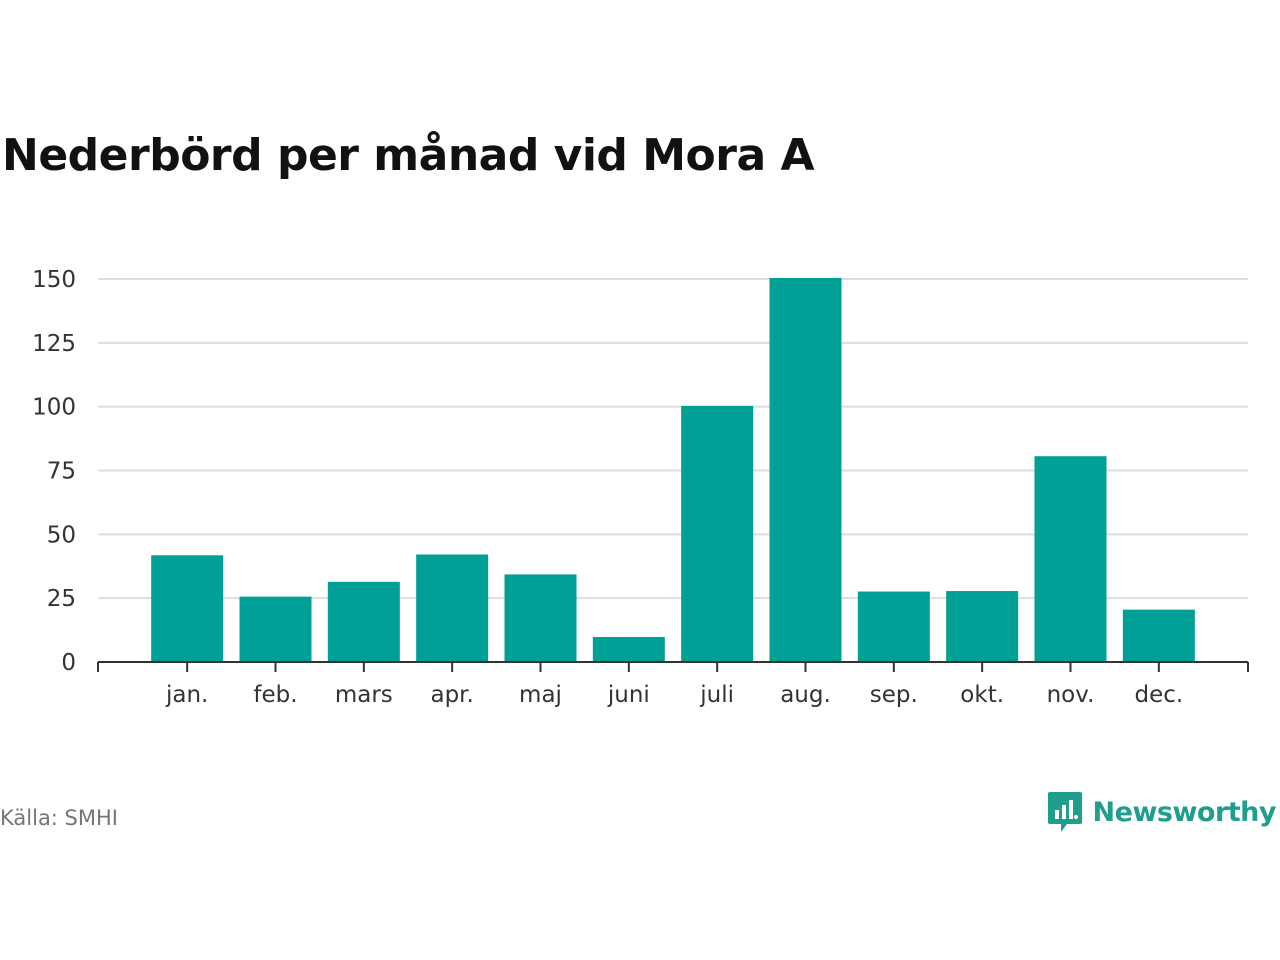 The image size is (1280, 960). What do you see at coordinates (894, 695) in the screenshot?
I see `x-tick-label: sep.` at bounding box center [894, 695].